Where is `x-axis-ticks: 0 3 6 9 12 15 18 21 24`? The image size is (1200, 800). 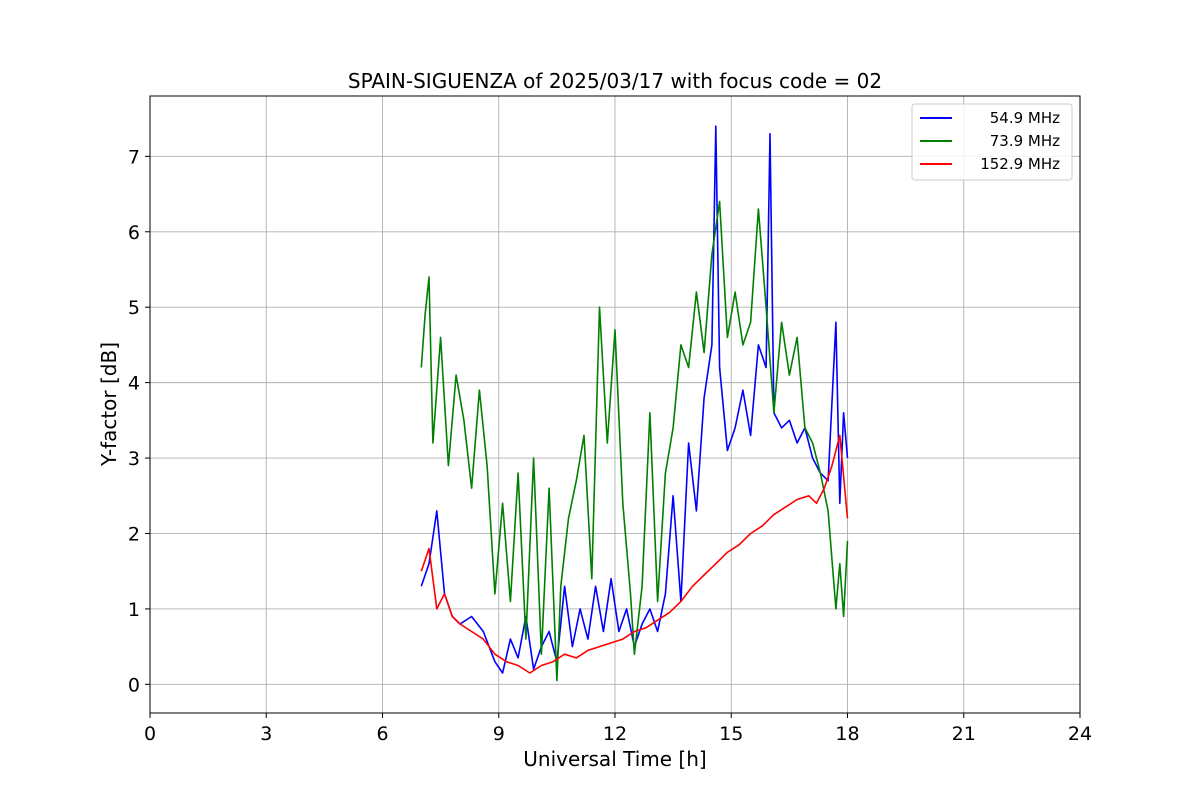
x-axis-ticks: 0 3 6 9 12 15 18 21 24 is located at coordinates (618, 729).